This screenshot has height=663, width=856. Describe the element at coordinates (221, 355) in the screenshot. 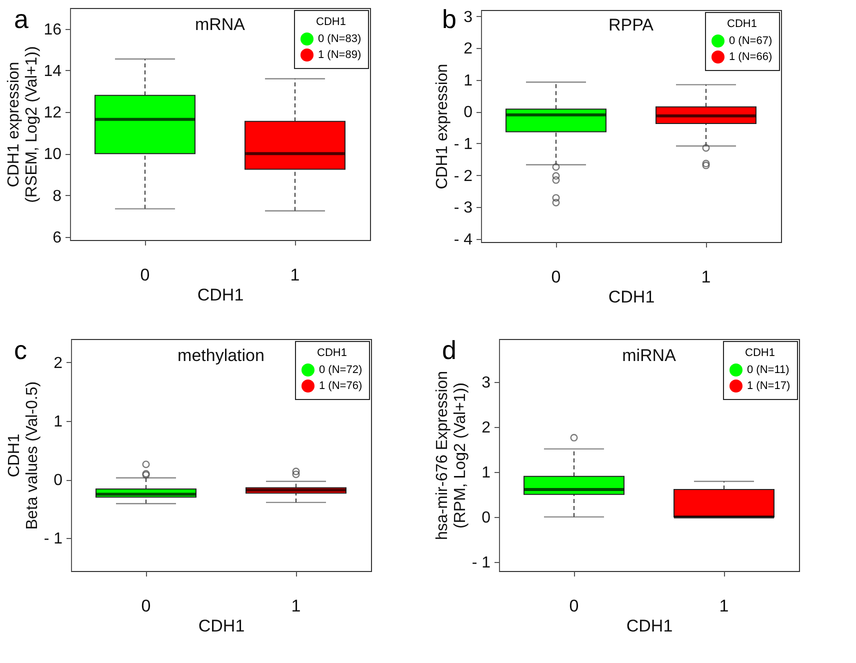

I see `chart-title: methylation` at that location.